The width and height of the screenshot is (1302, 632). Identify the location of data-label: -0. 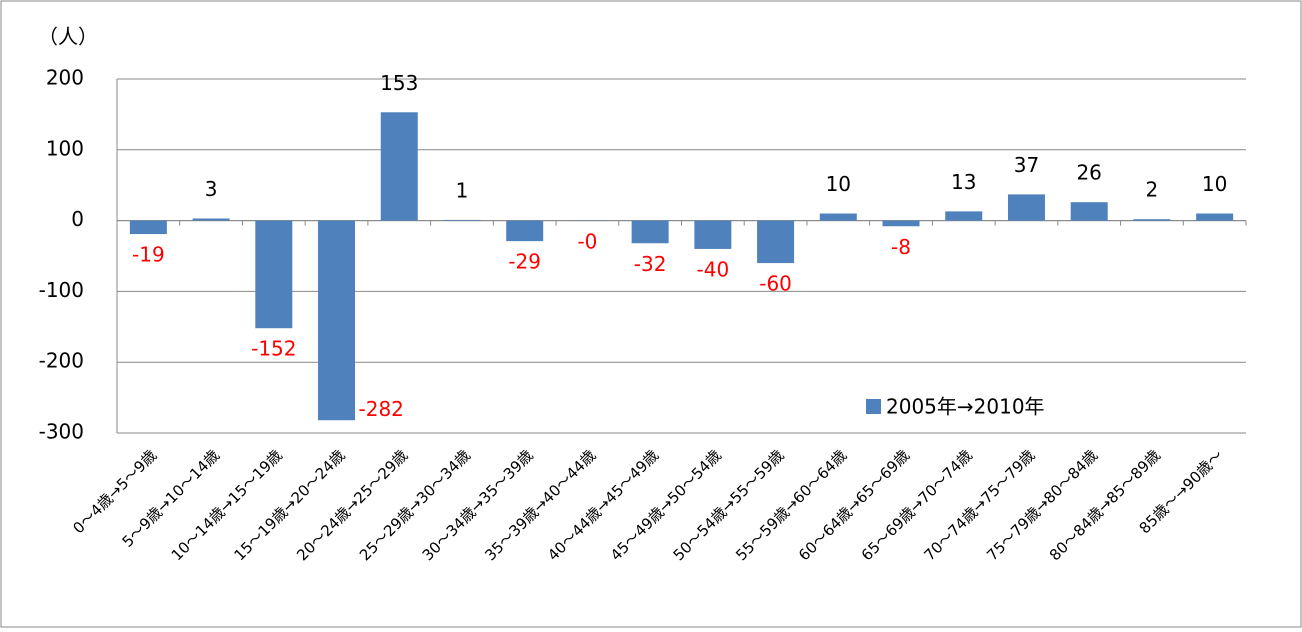
(587, 241).